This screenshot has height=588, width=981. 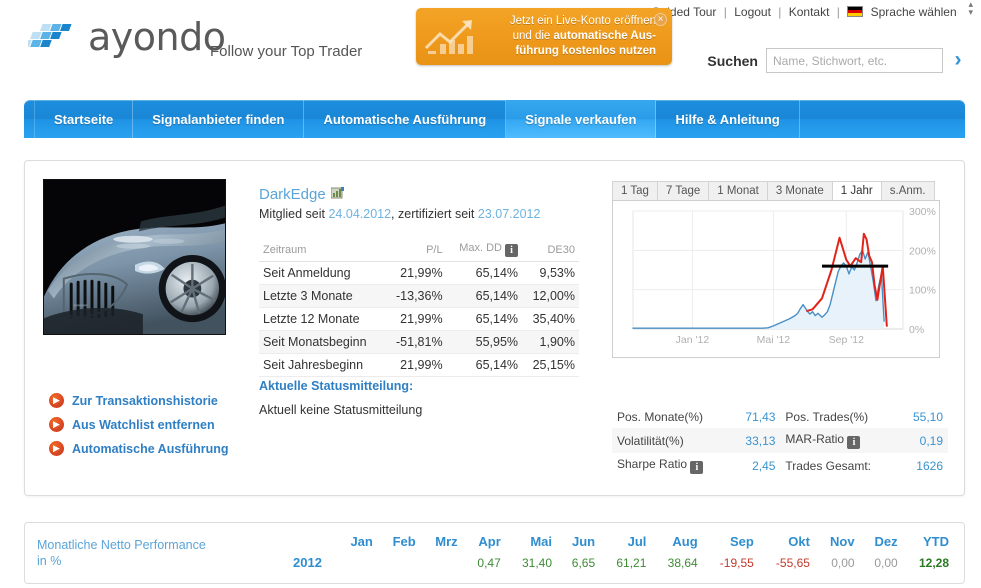 What do you see at coordinates (685, 541) in the screenshot?
I see `month-header-aug: Aug` at bounding box center [685, 541].